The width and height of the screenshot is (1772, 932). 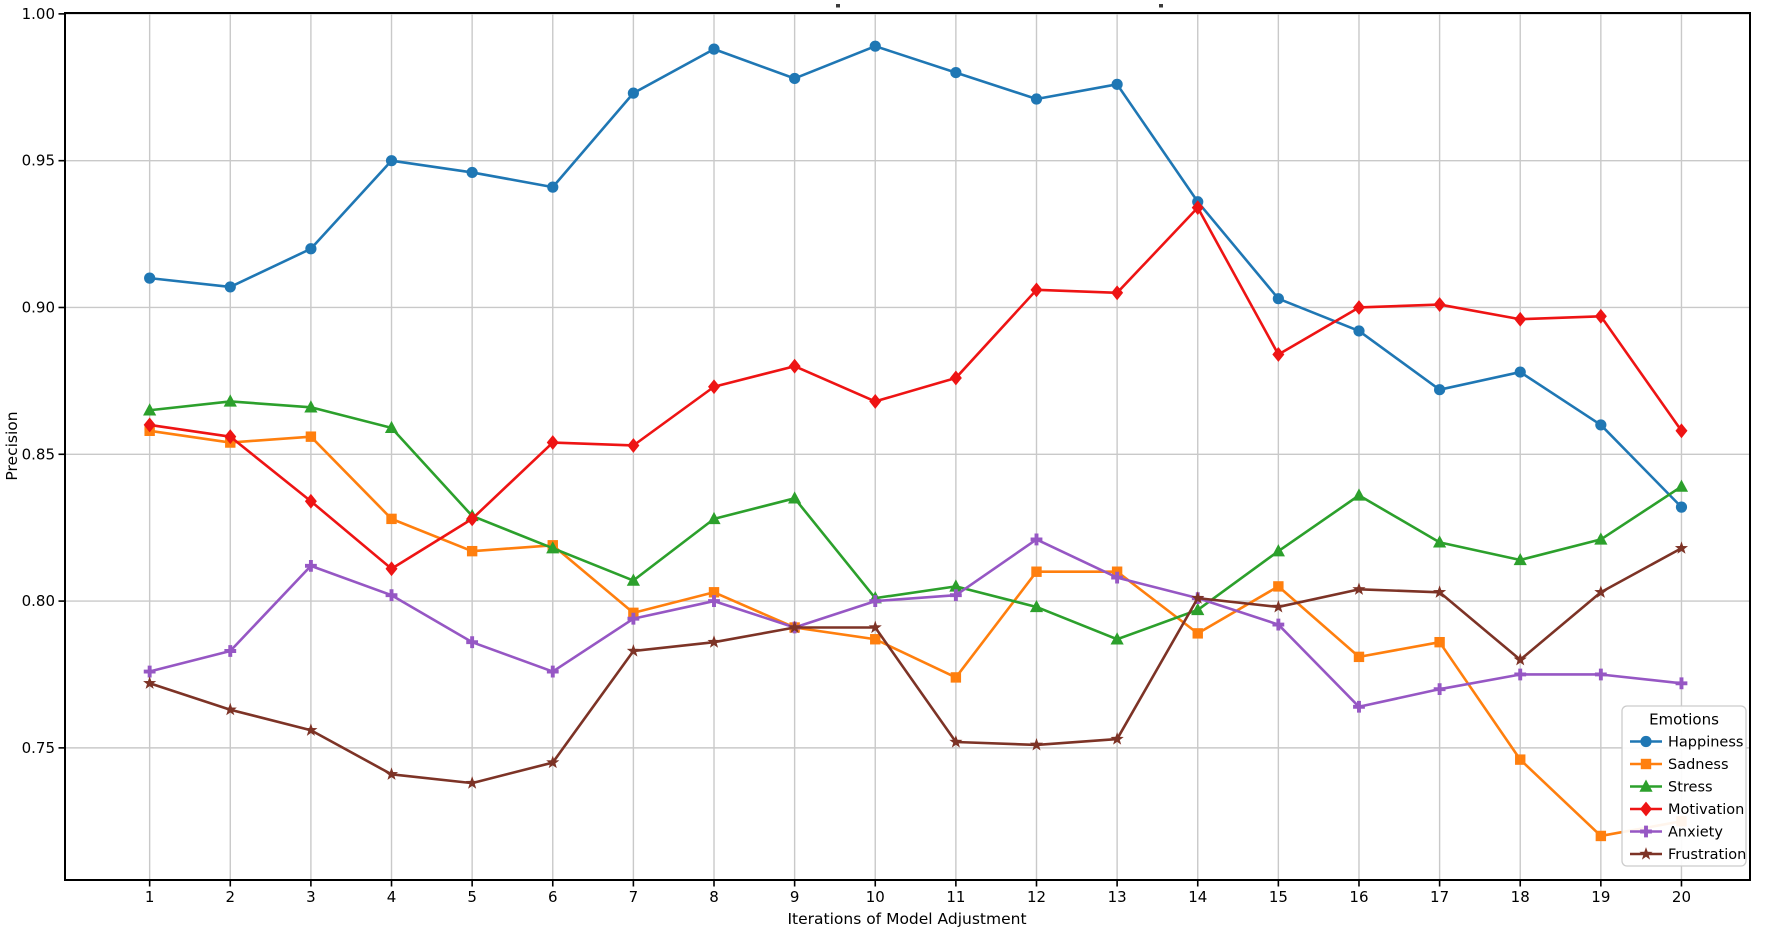 I want to click on x-tick-label: 15, so click(x=1278, y=897).